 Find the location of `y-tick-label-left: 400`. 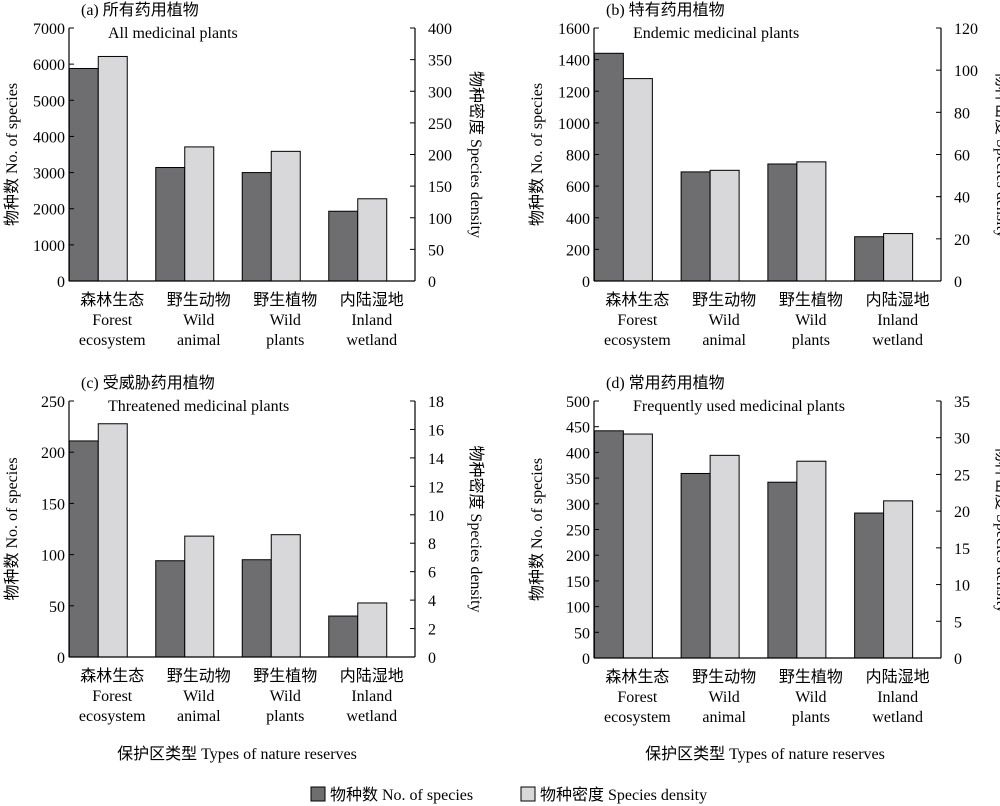

y-tick-label-left: 400 is located at coordinates (578, 219).